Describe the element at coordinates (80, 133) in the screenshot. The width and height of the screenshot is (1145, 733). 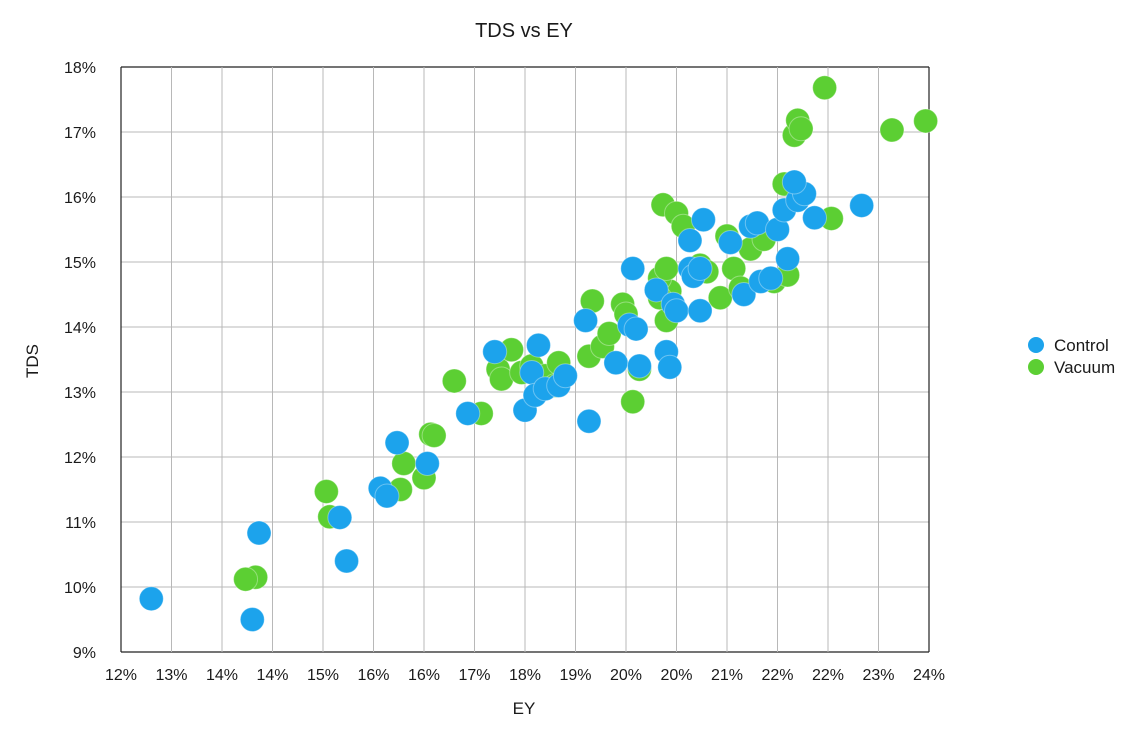
I see `y-tick-label: 17%` at that location.